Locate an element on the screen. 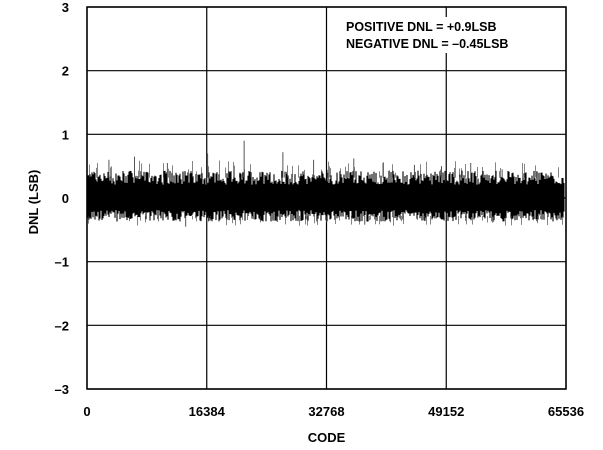 The image size is (603, 450). x-tick-label: 32768 is located at coordinates (326, 411).